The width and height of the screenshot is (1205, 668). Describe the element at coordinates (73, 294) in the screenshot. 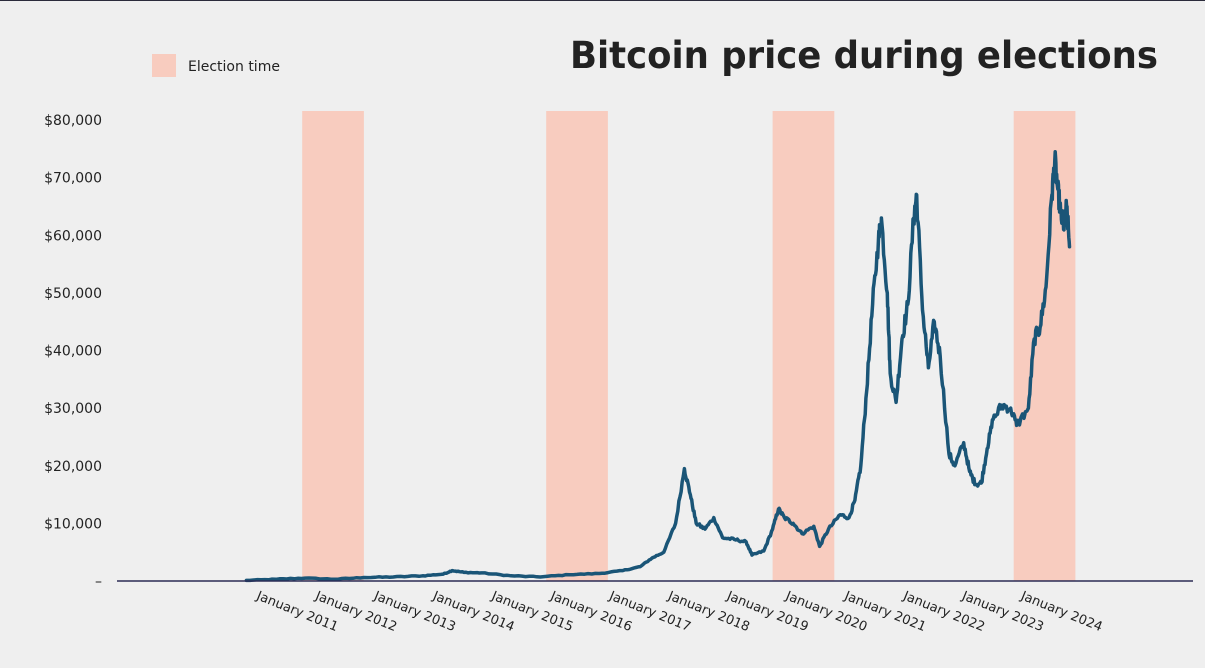

I see `y-tick-label: $50,000` at that location.